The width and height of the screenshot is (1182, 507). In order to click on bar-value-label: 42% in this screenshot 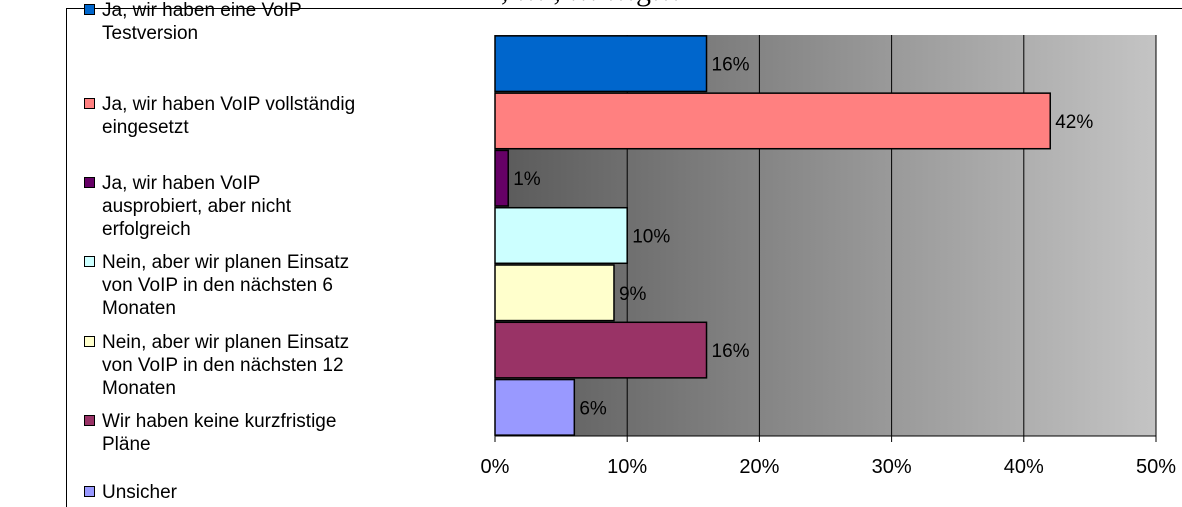, I will do `click(1074, 122)`.